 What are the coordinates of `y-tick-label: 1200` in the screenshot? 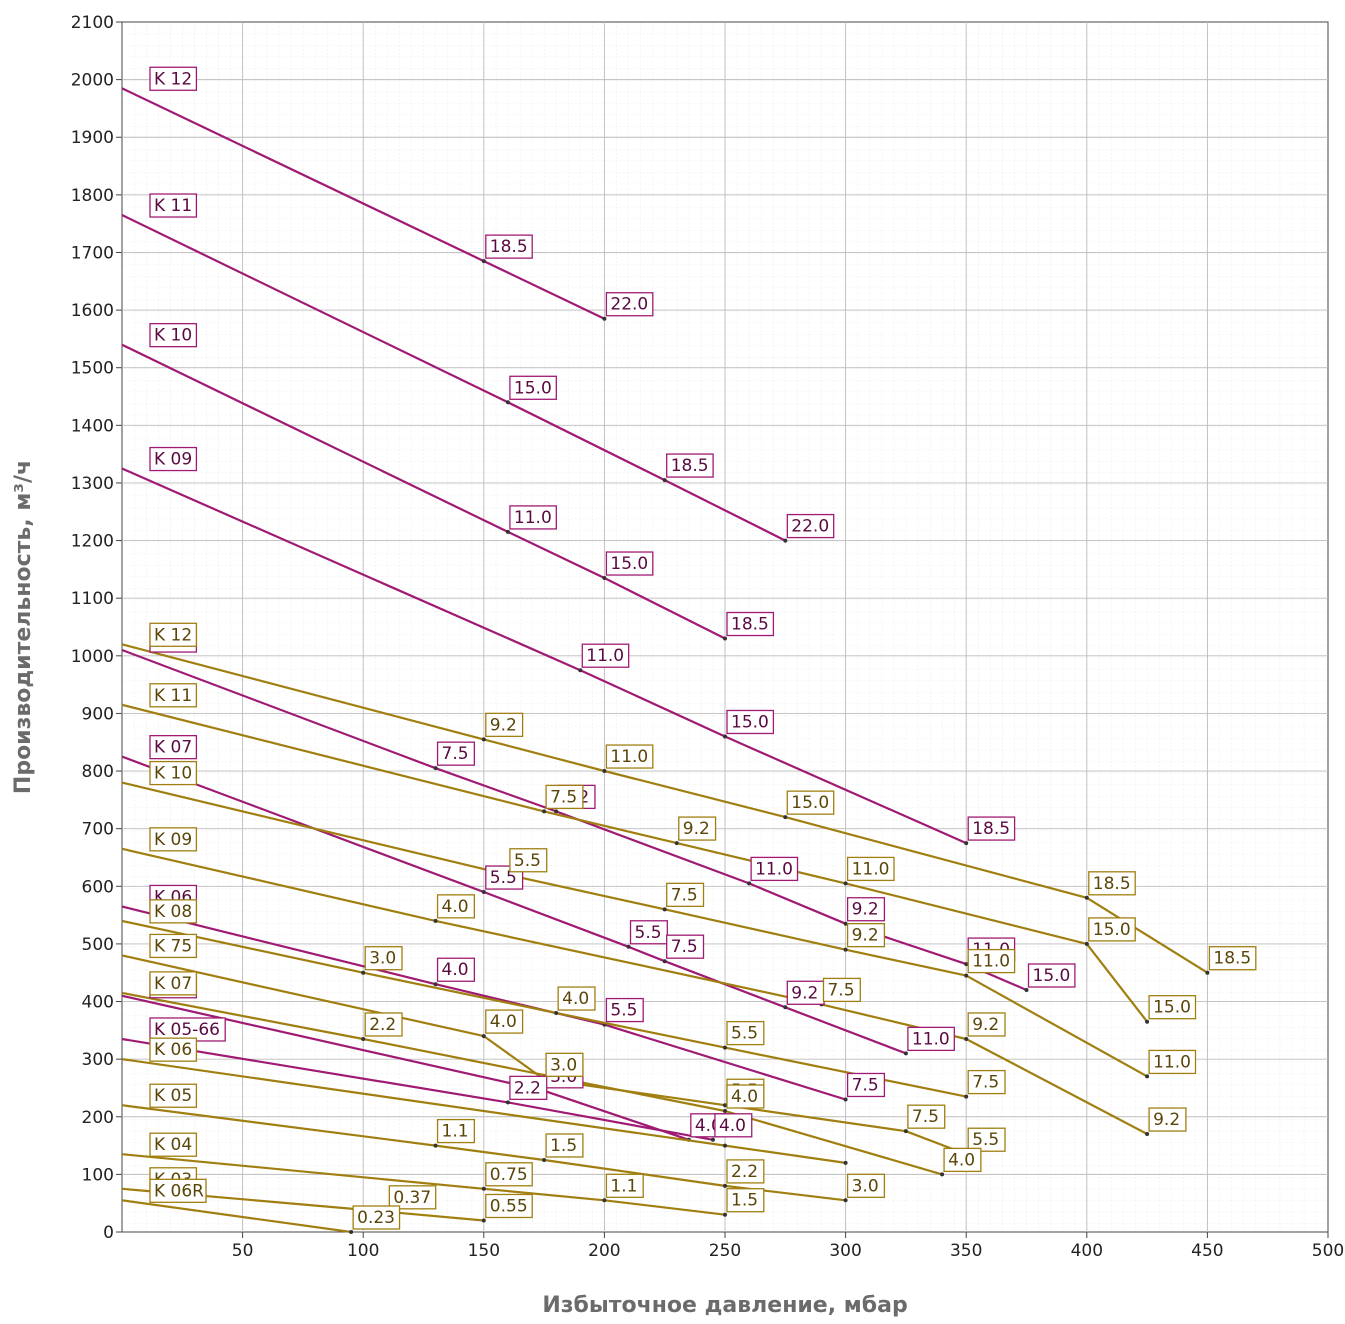 It's located at (92, 542).